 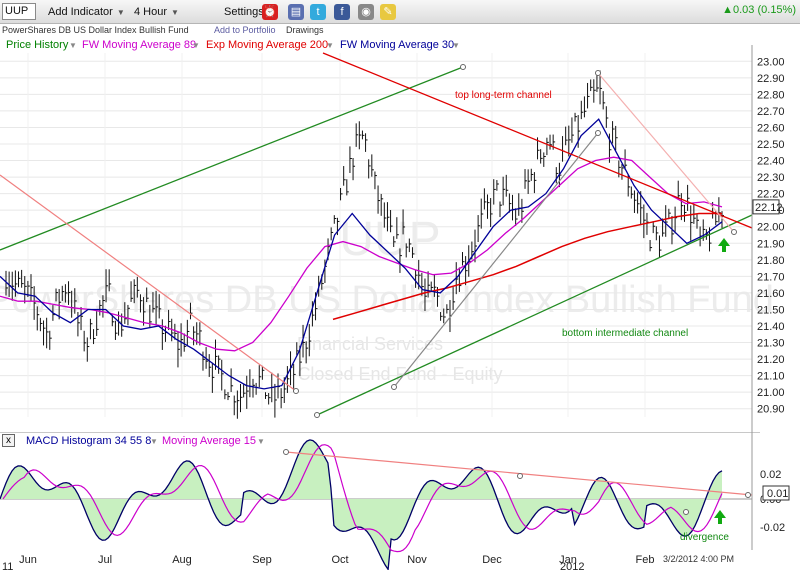 What do you see at coordinates (417, 560) in the screenshot?
I see `x-tick-label: Nov` at bounding box center [417, 560].